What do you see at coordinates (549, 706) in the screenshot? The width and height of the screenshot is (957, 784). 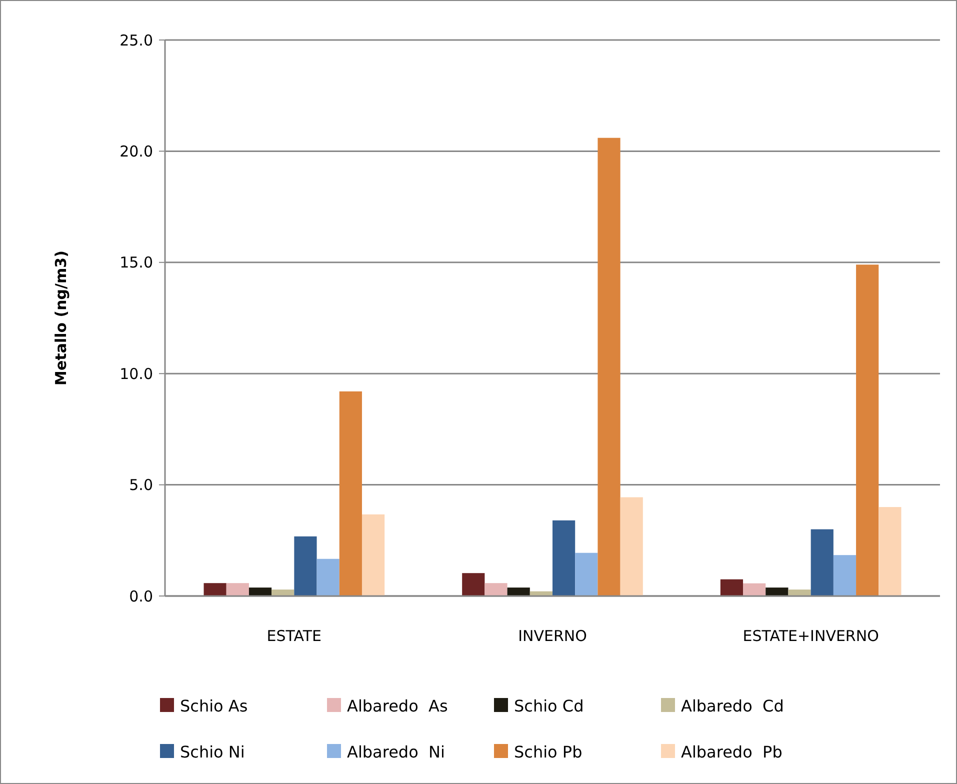 I see `legend-label: Schio Cd` at bounding box center [549, 706].